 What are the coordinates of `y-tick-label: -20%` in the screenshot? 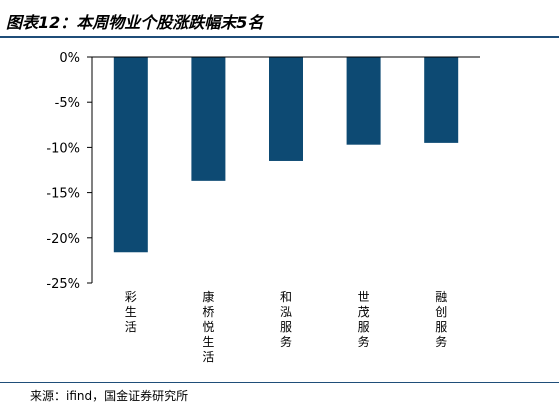 It's located at (63, 239).